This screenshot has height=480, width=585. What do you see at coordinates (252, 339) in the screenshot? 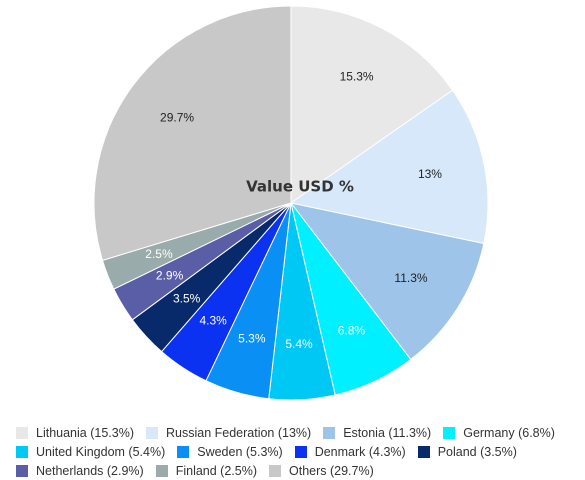
I see `slice-label-sweden: 5.3%` at bounding box center [252, 339].